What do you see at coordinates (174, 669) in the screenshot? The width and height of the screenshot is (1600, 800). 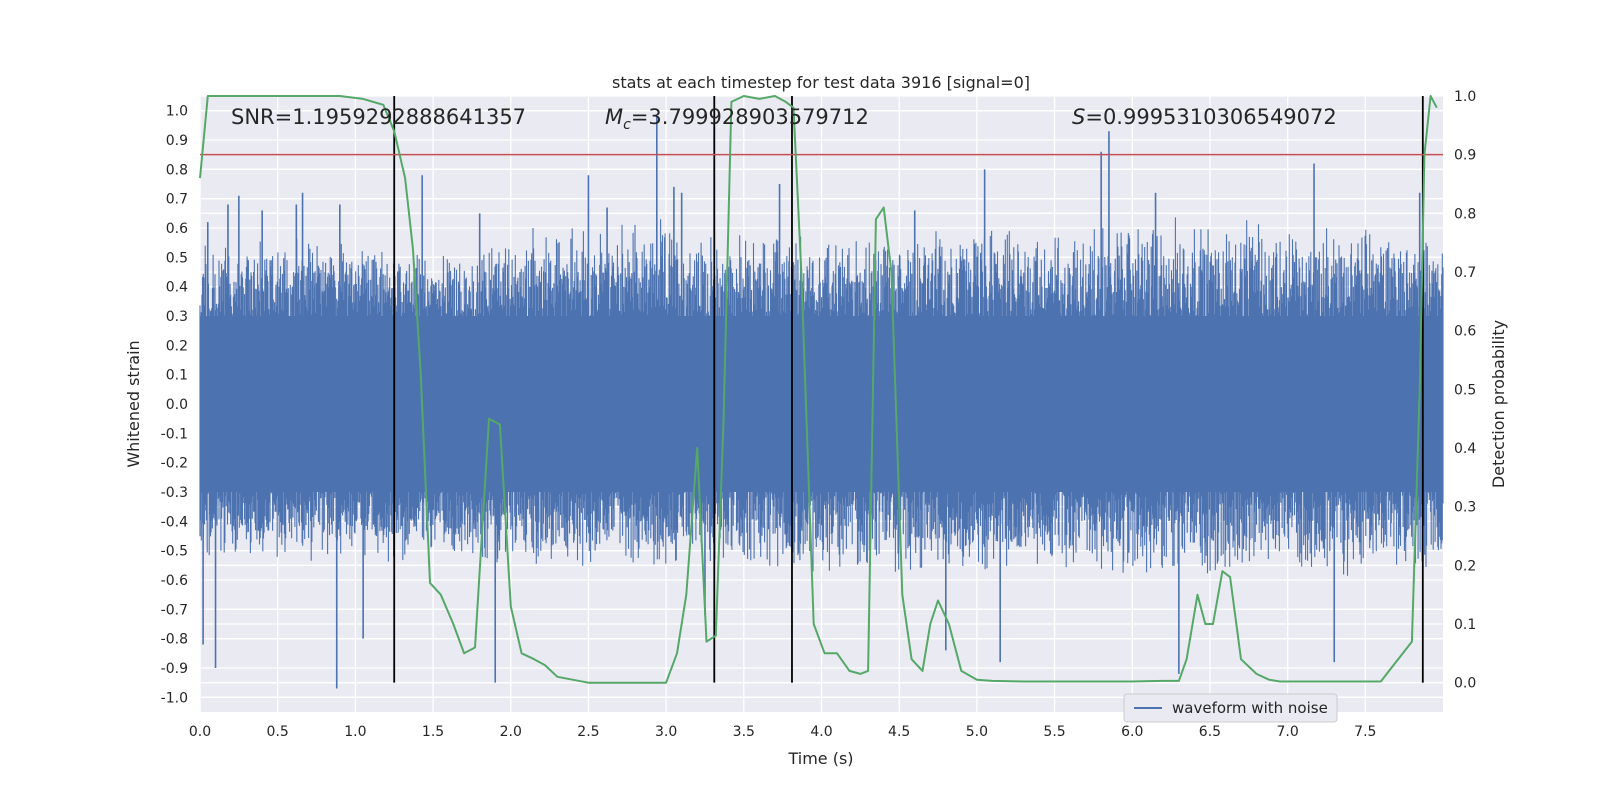 I see `y-tick-label: -0.9` at bounding box center [174, 669].